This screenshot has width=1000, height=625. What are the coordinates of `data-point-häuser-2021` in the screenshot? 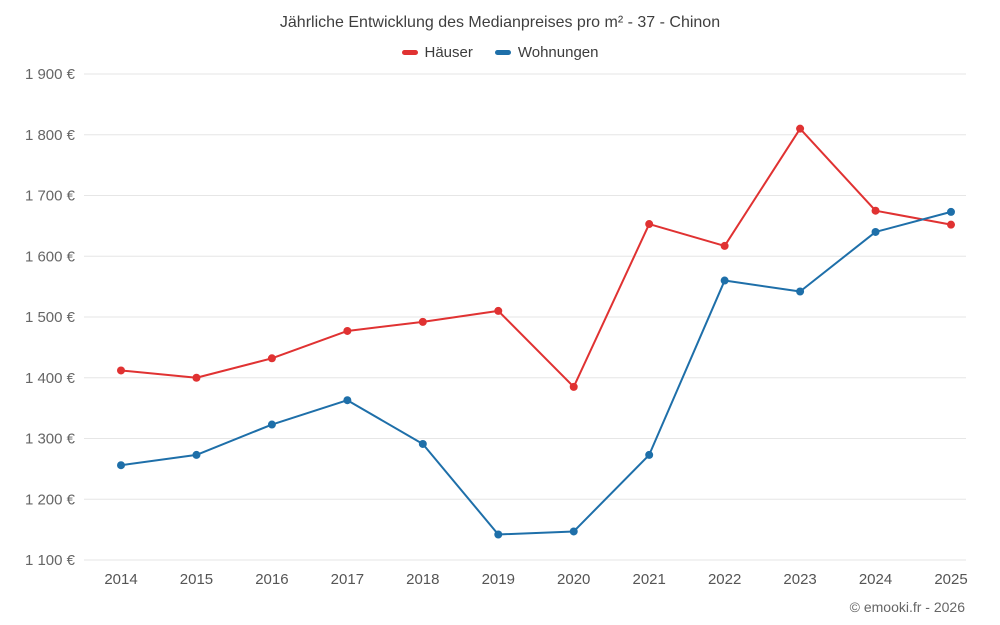 It's located at (649, 224).